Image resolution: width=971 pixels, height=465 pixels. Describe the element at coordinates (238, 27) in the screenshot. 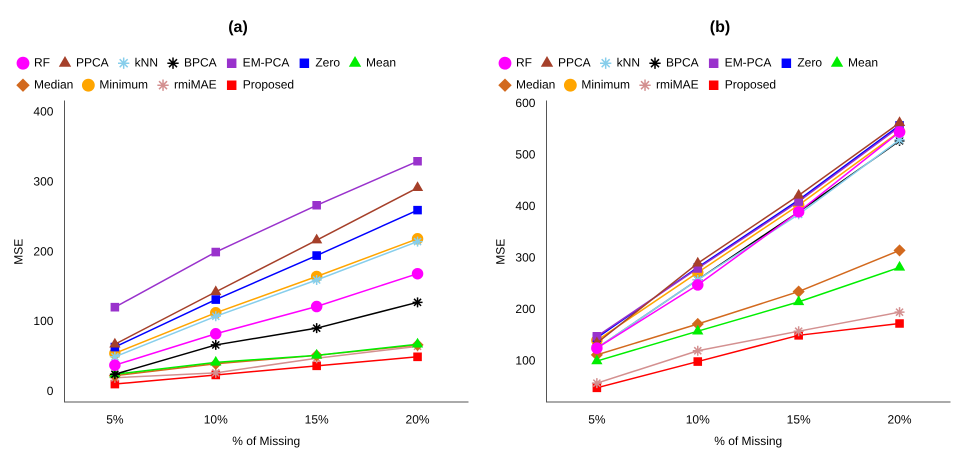

I see `chart-title: (a)` at that location.